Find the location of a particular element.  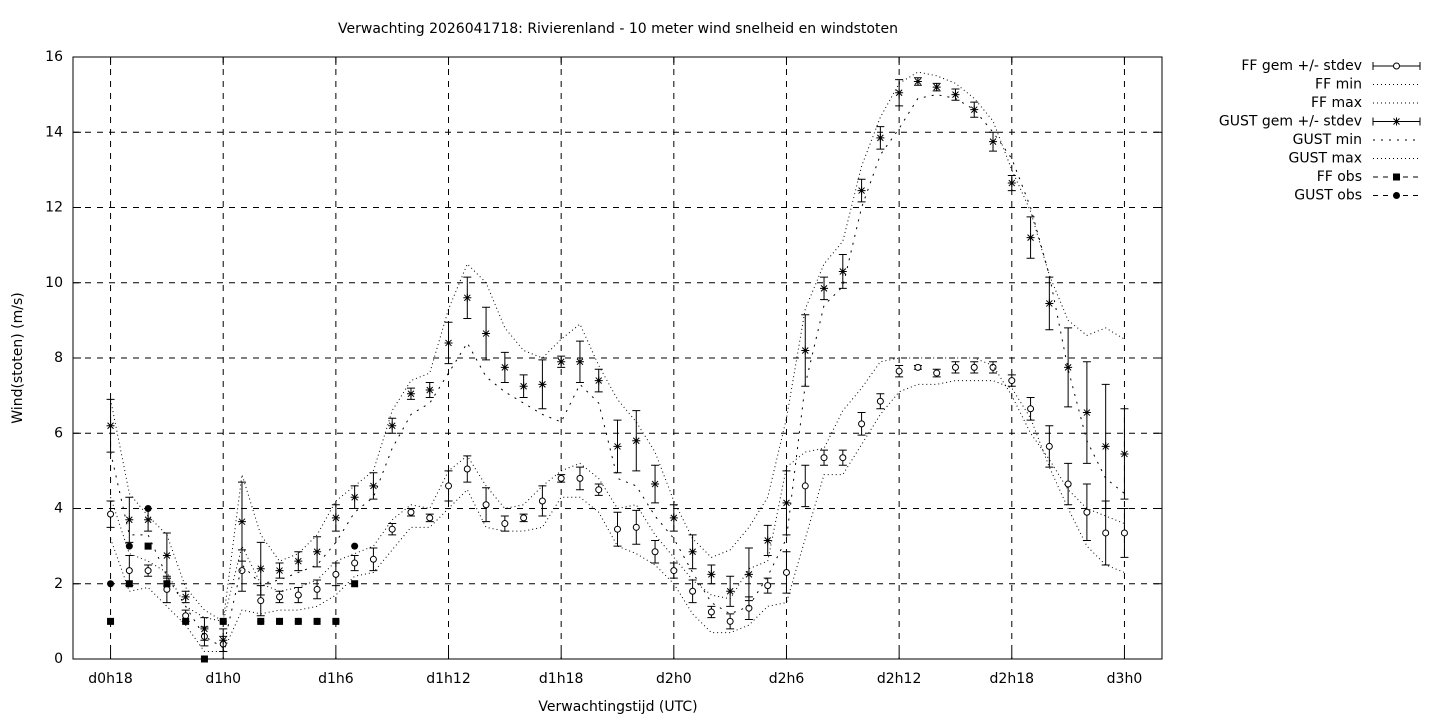

legend-label: FF obs is located at coordinates (1339, 177).